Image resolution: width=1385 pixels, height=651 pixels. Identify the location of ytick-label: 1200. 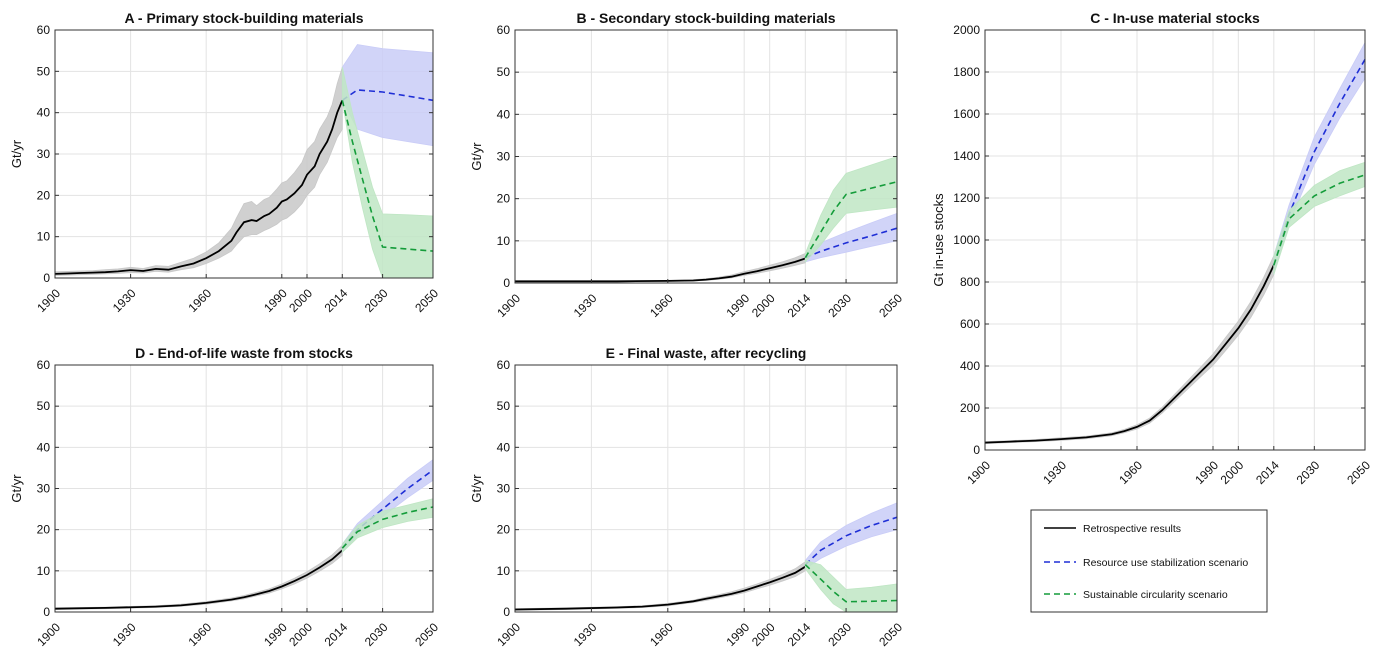
(966, 198).